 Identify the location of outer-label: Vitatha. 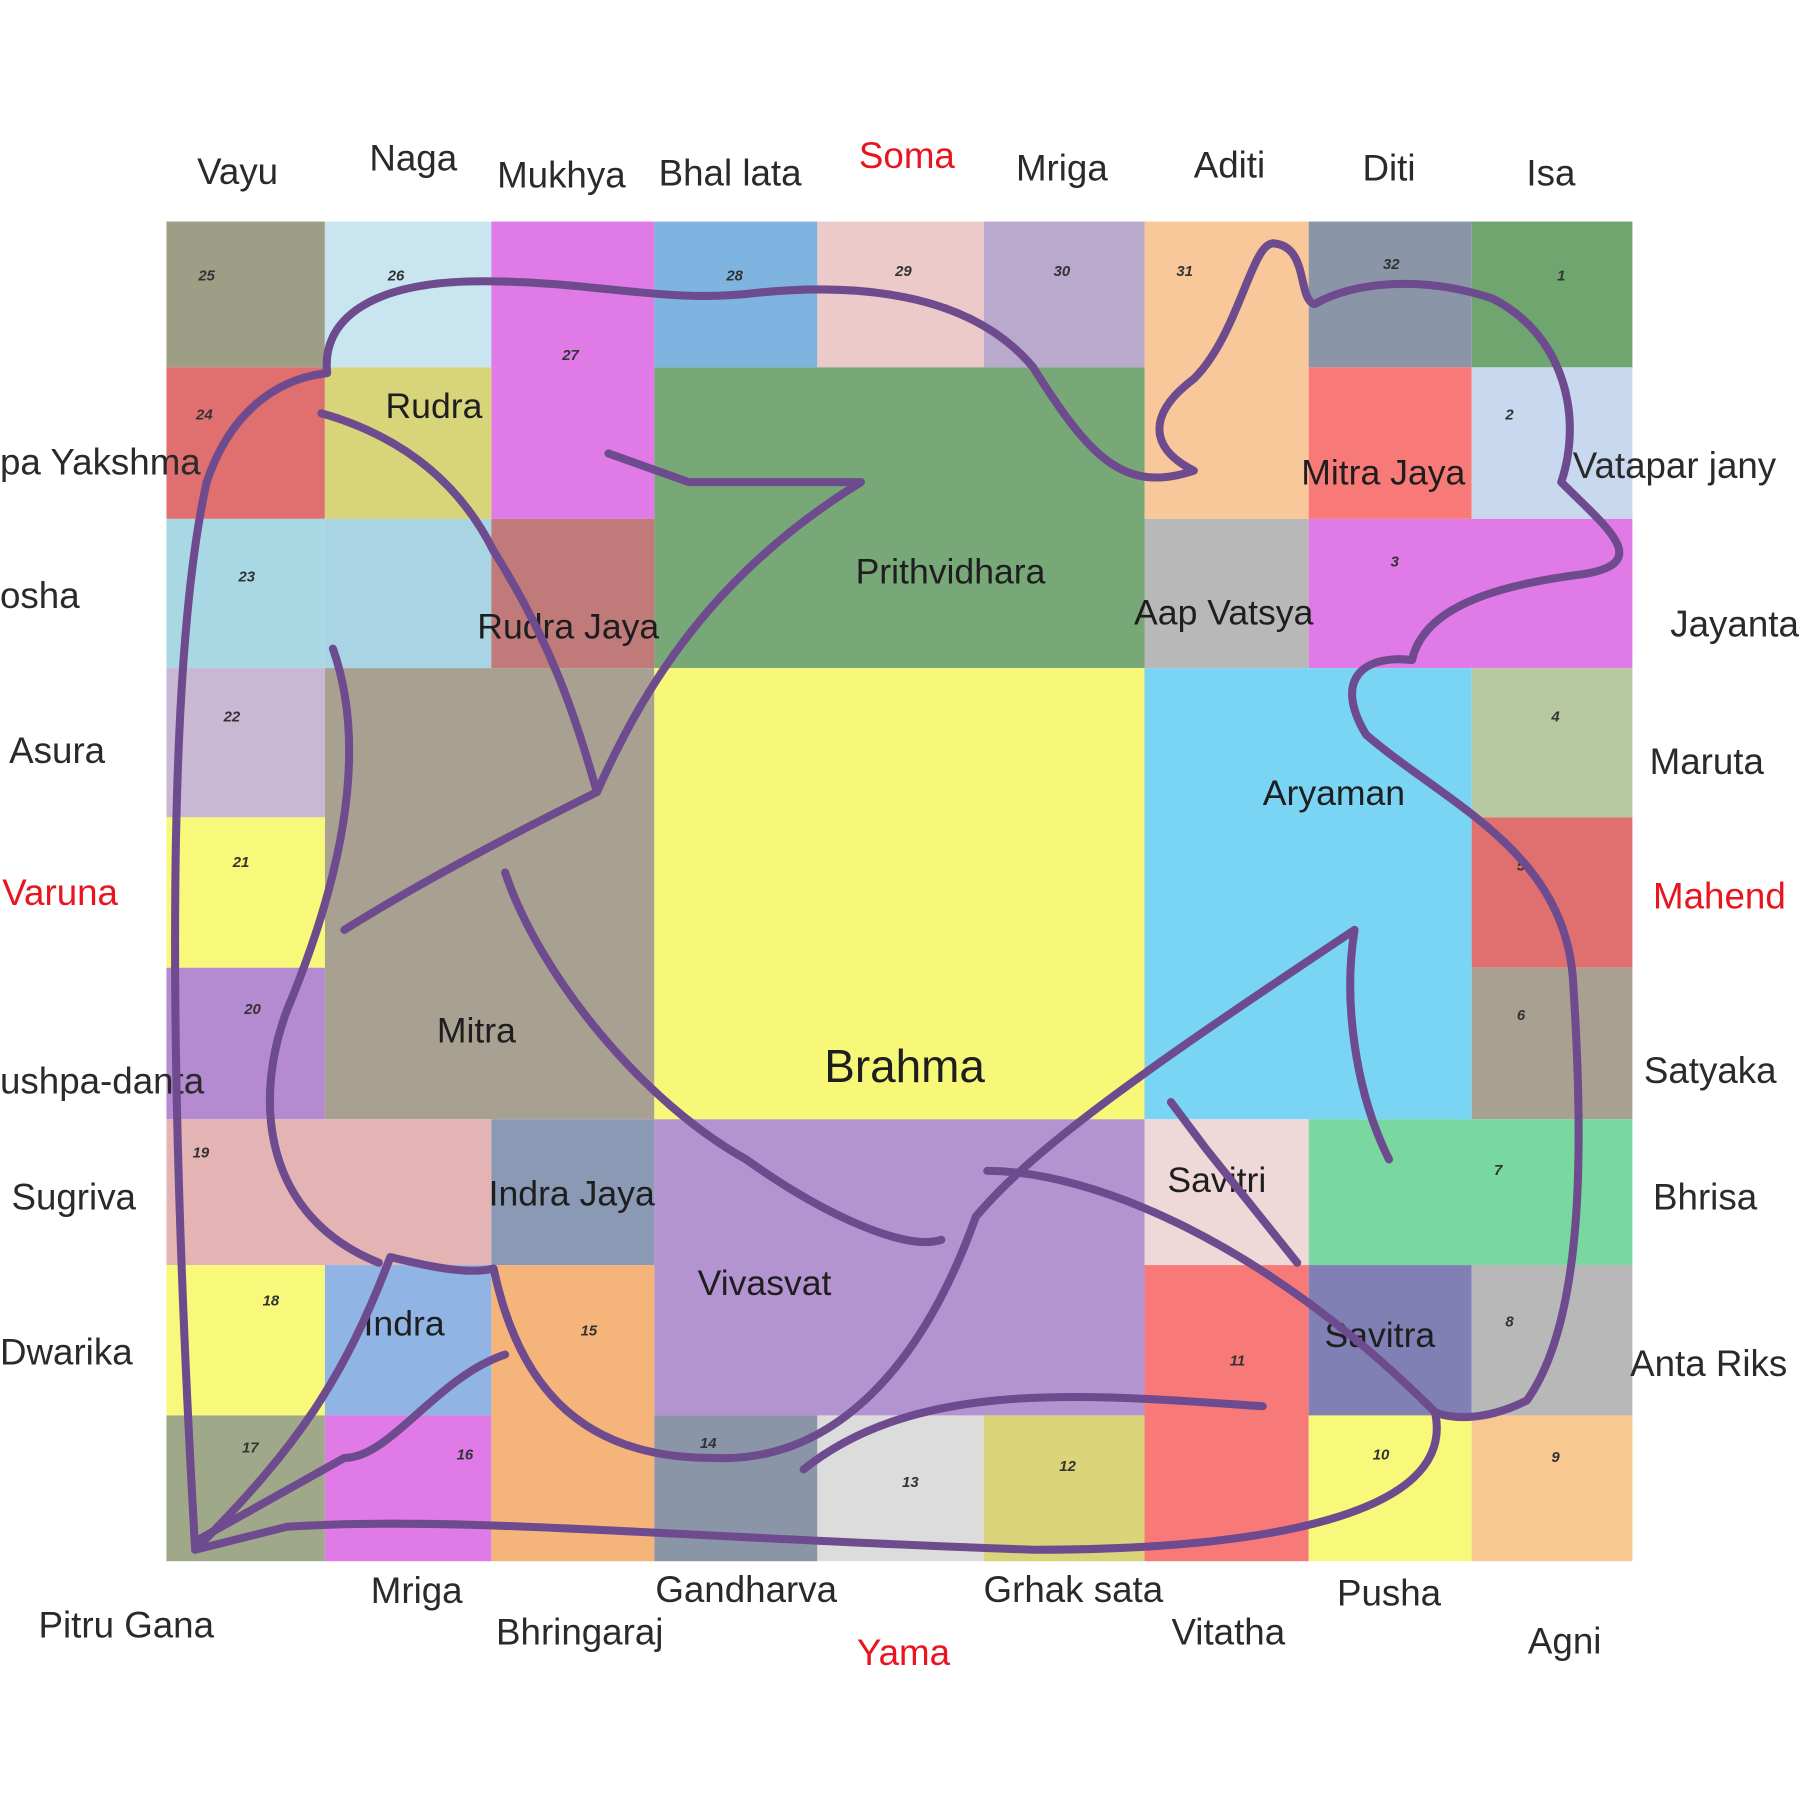
(1228, 1631).